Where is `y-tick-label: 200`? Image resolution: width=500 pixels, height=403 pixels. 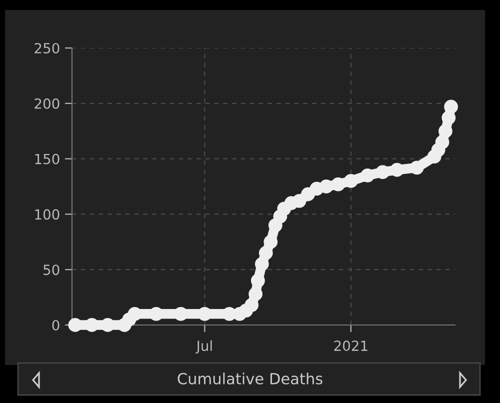 y-tick-label: 200 is located at coordinates (47, 103).